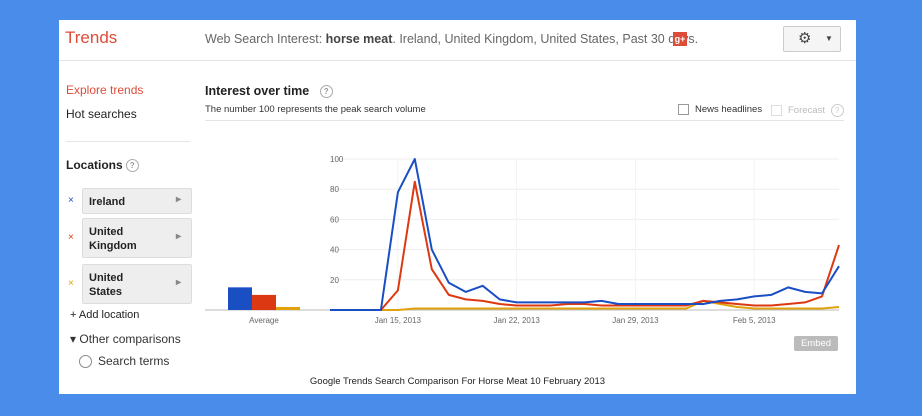 The width and height of the screenshot is (922, 416). I want to click on locations-label: Locations, so click(94, 165).